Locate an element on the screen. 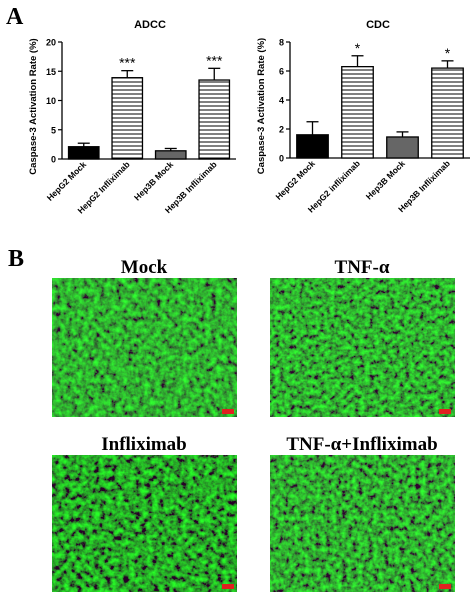 The height and width of the screenshot is (599, 474). panel-label: A is located at coordinates (15, 17).